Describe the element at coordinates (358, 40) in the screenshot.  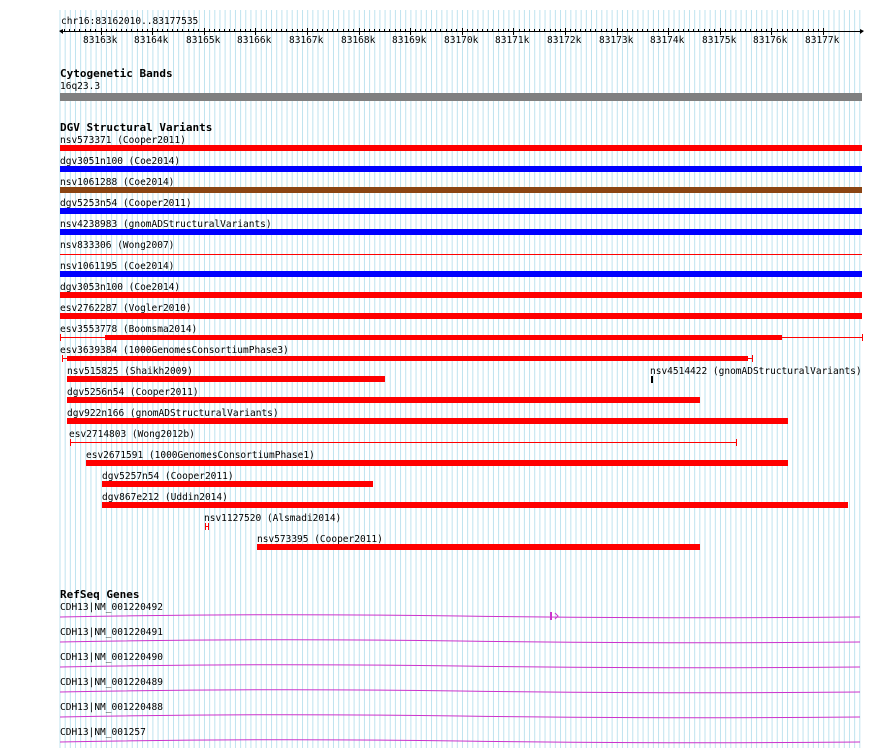
I see `ruler-tick-label: 83168k` at that location.